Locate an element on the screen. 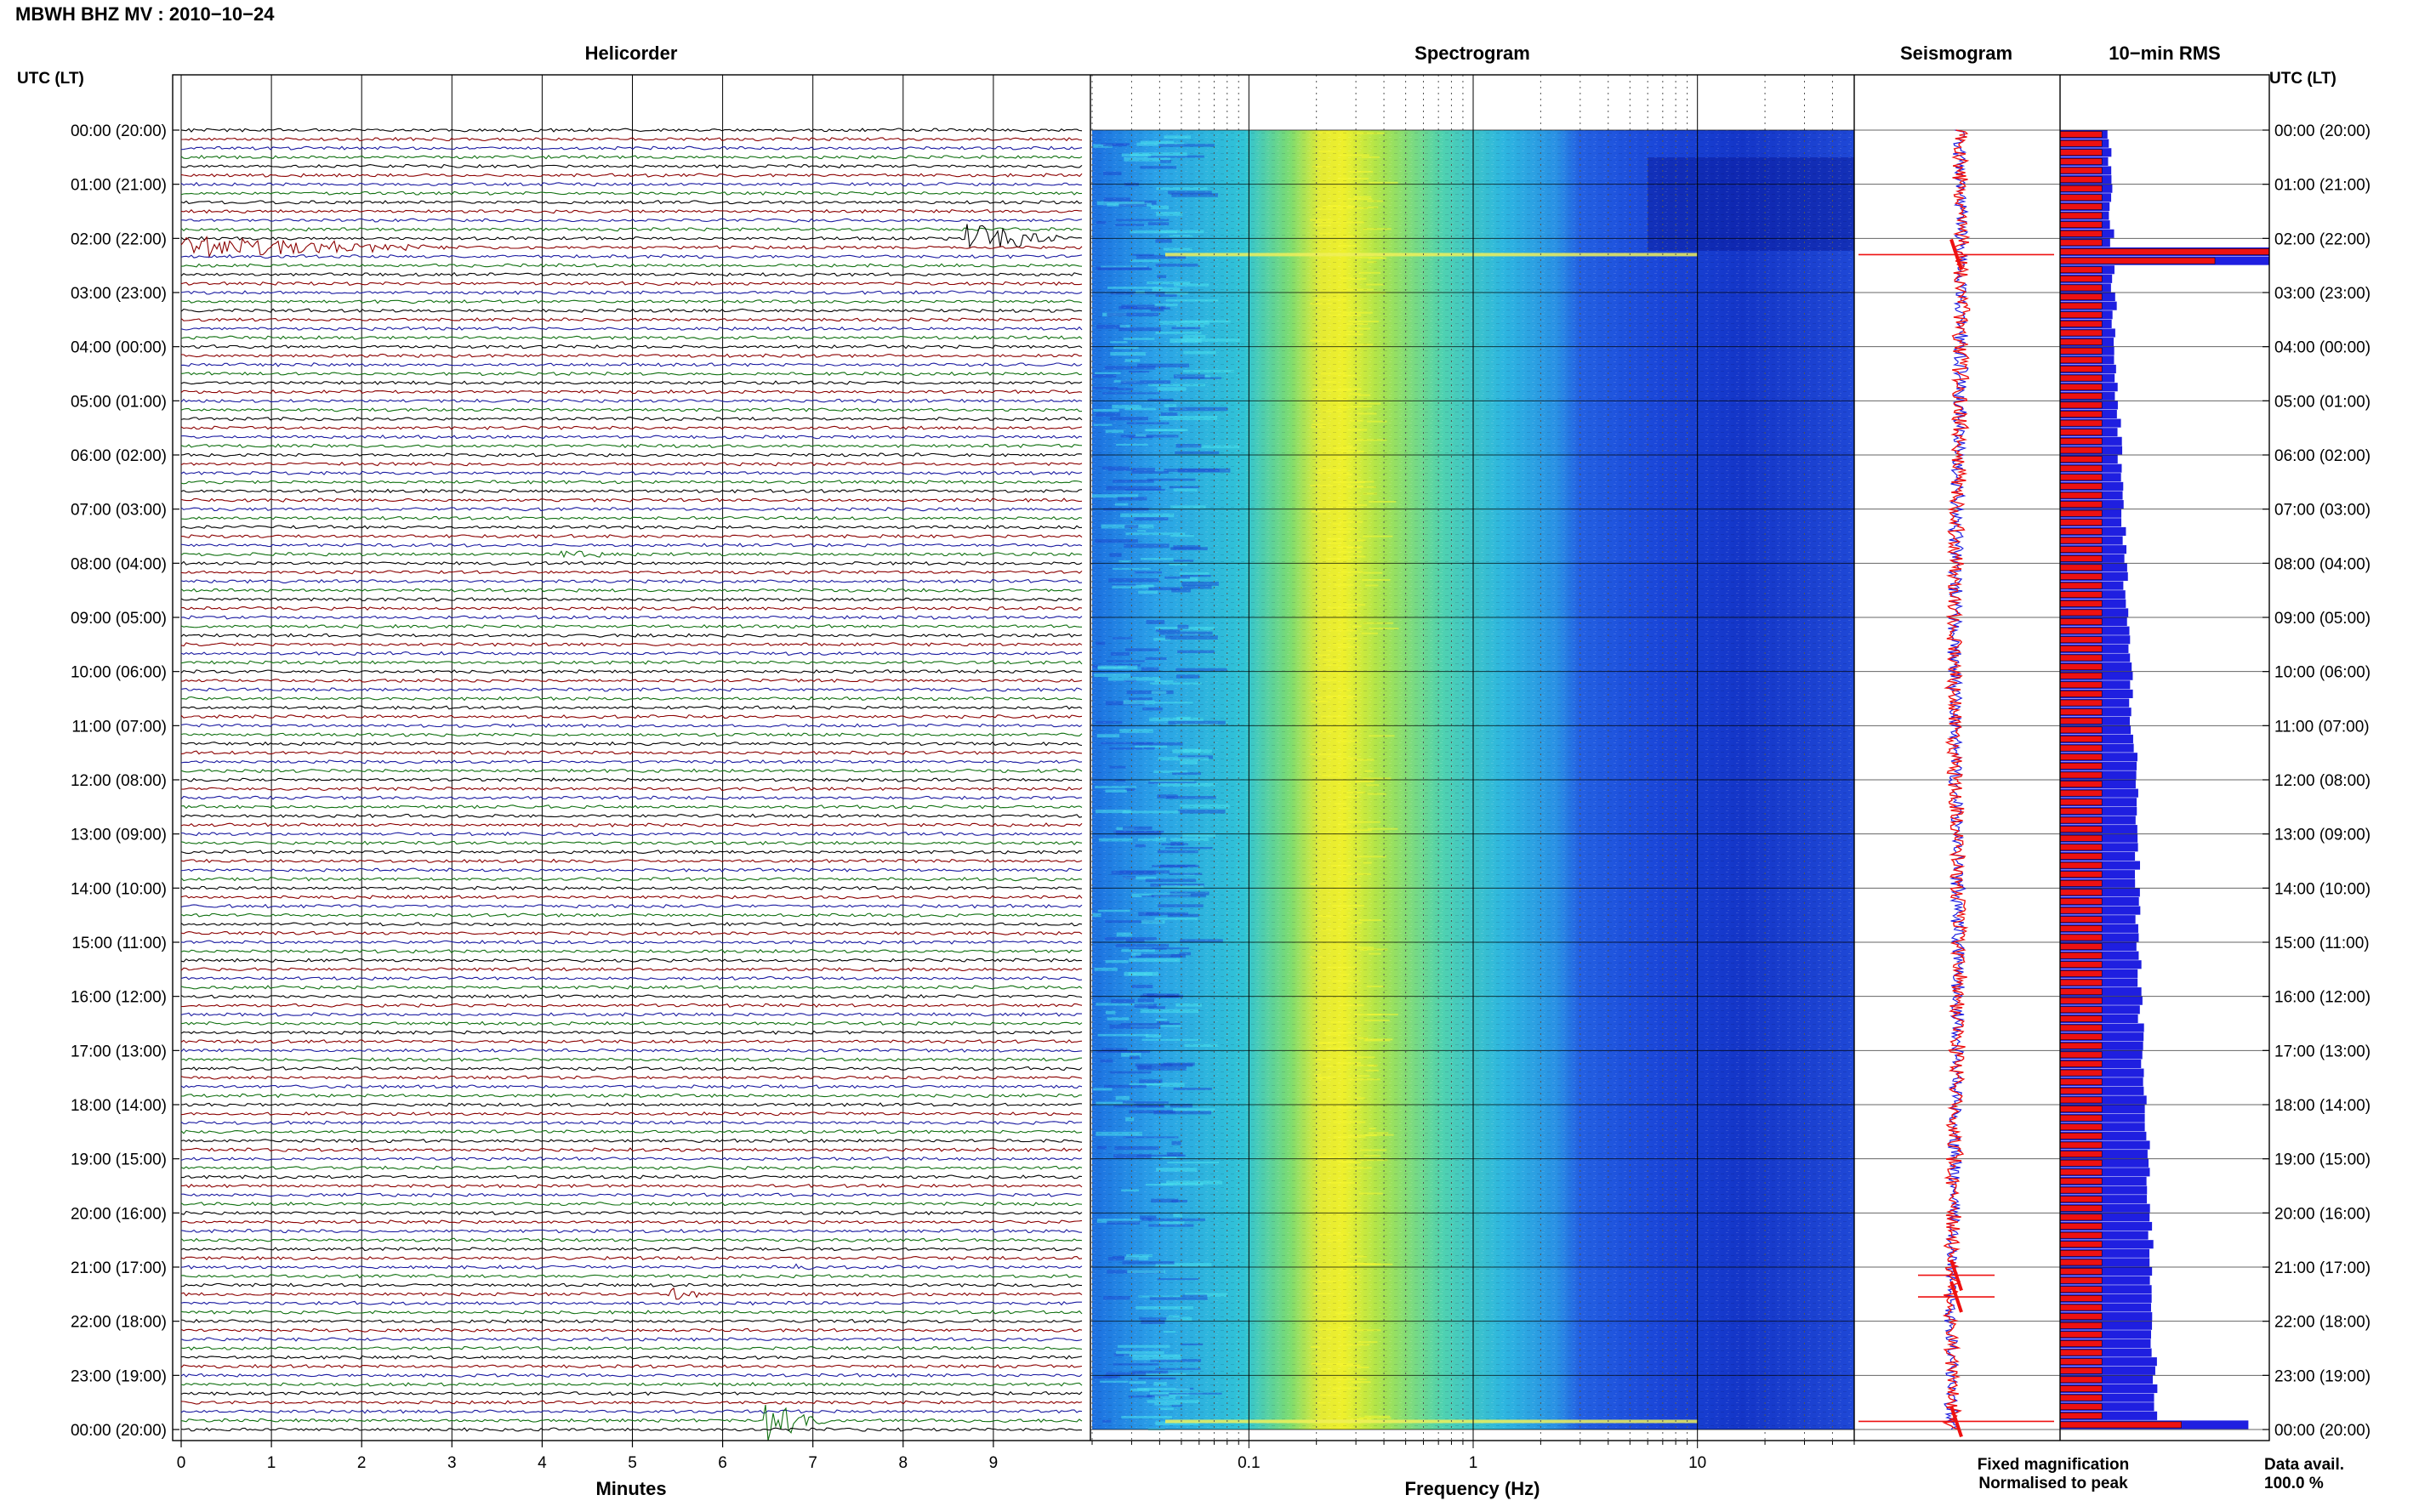 This screenshot has width=2419, height=1512. time-tick-label-left: 21:00 (17:00) is located at coordinates (119, 1268).